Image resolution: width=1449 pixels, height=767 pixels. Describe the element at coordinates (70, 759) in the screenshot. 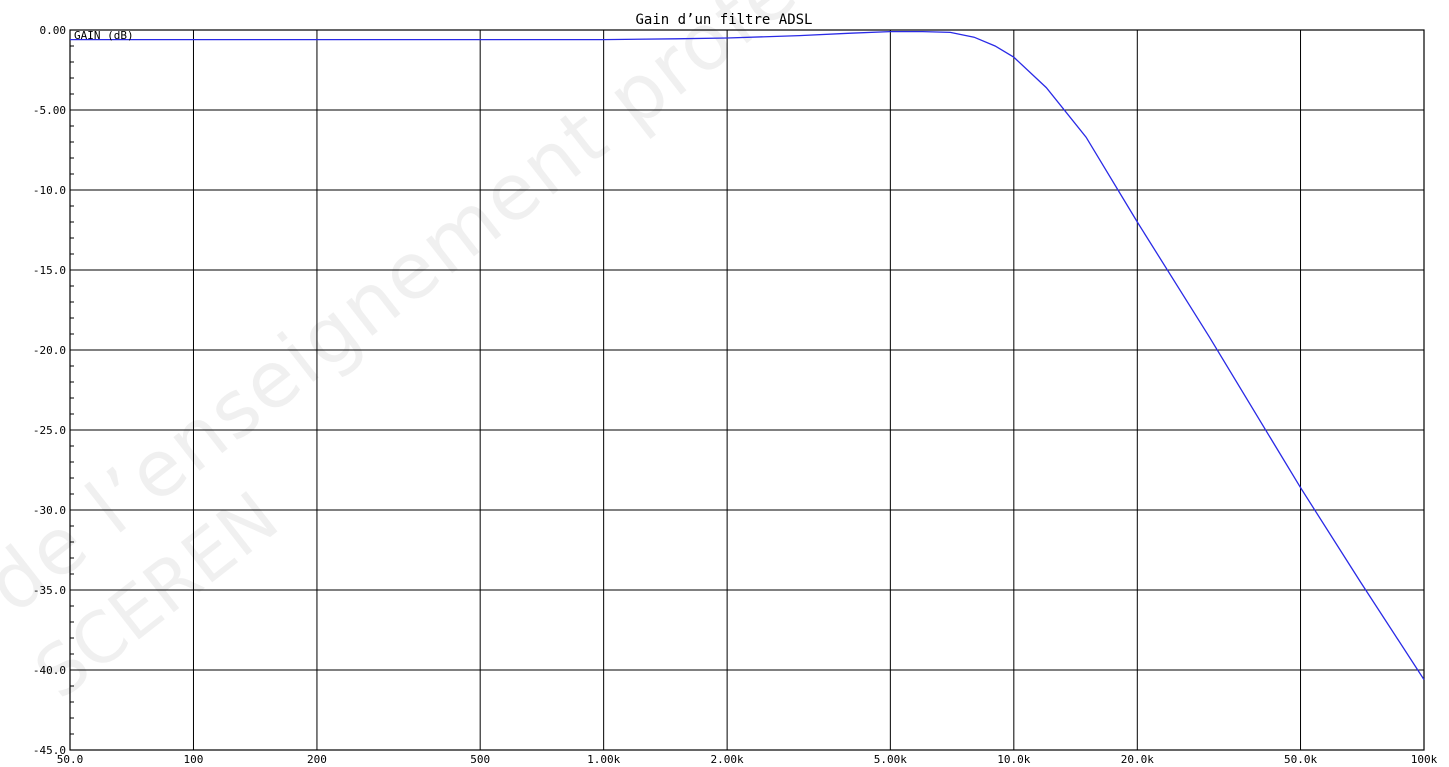

I see `x-tick-label: 50.0` at that location.